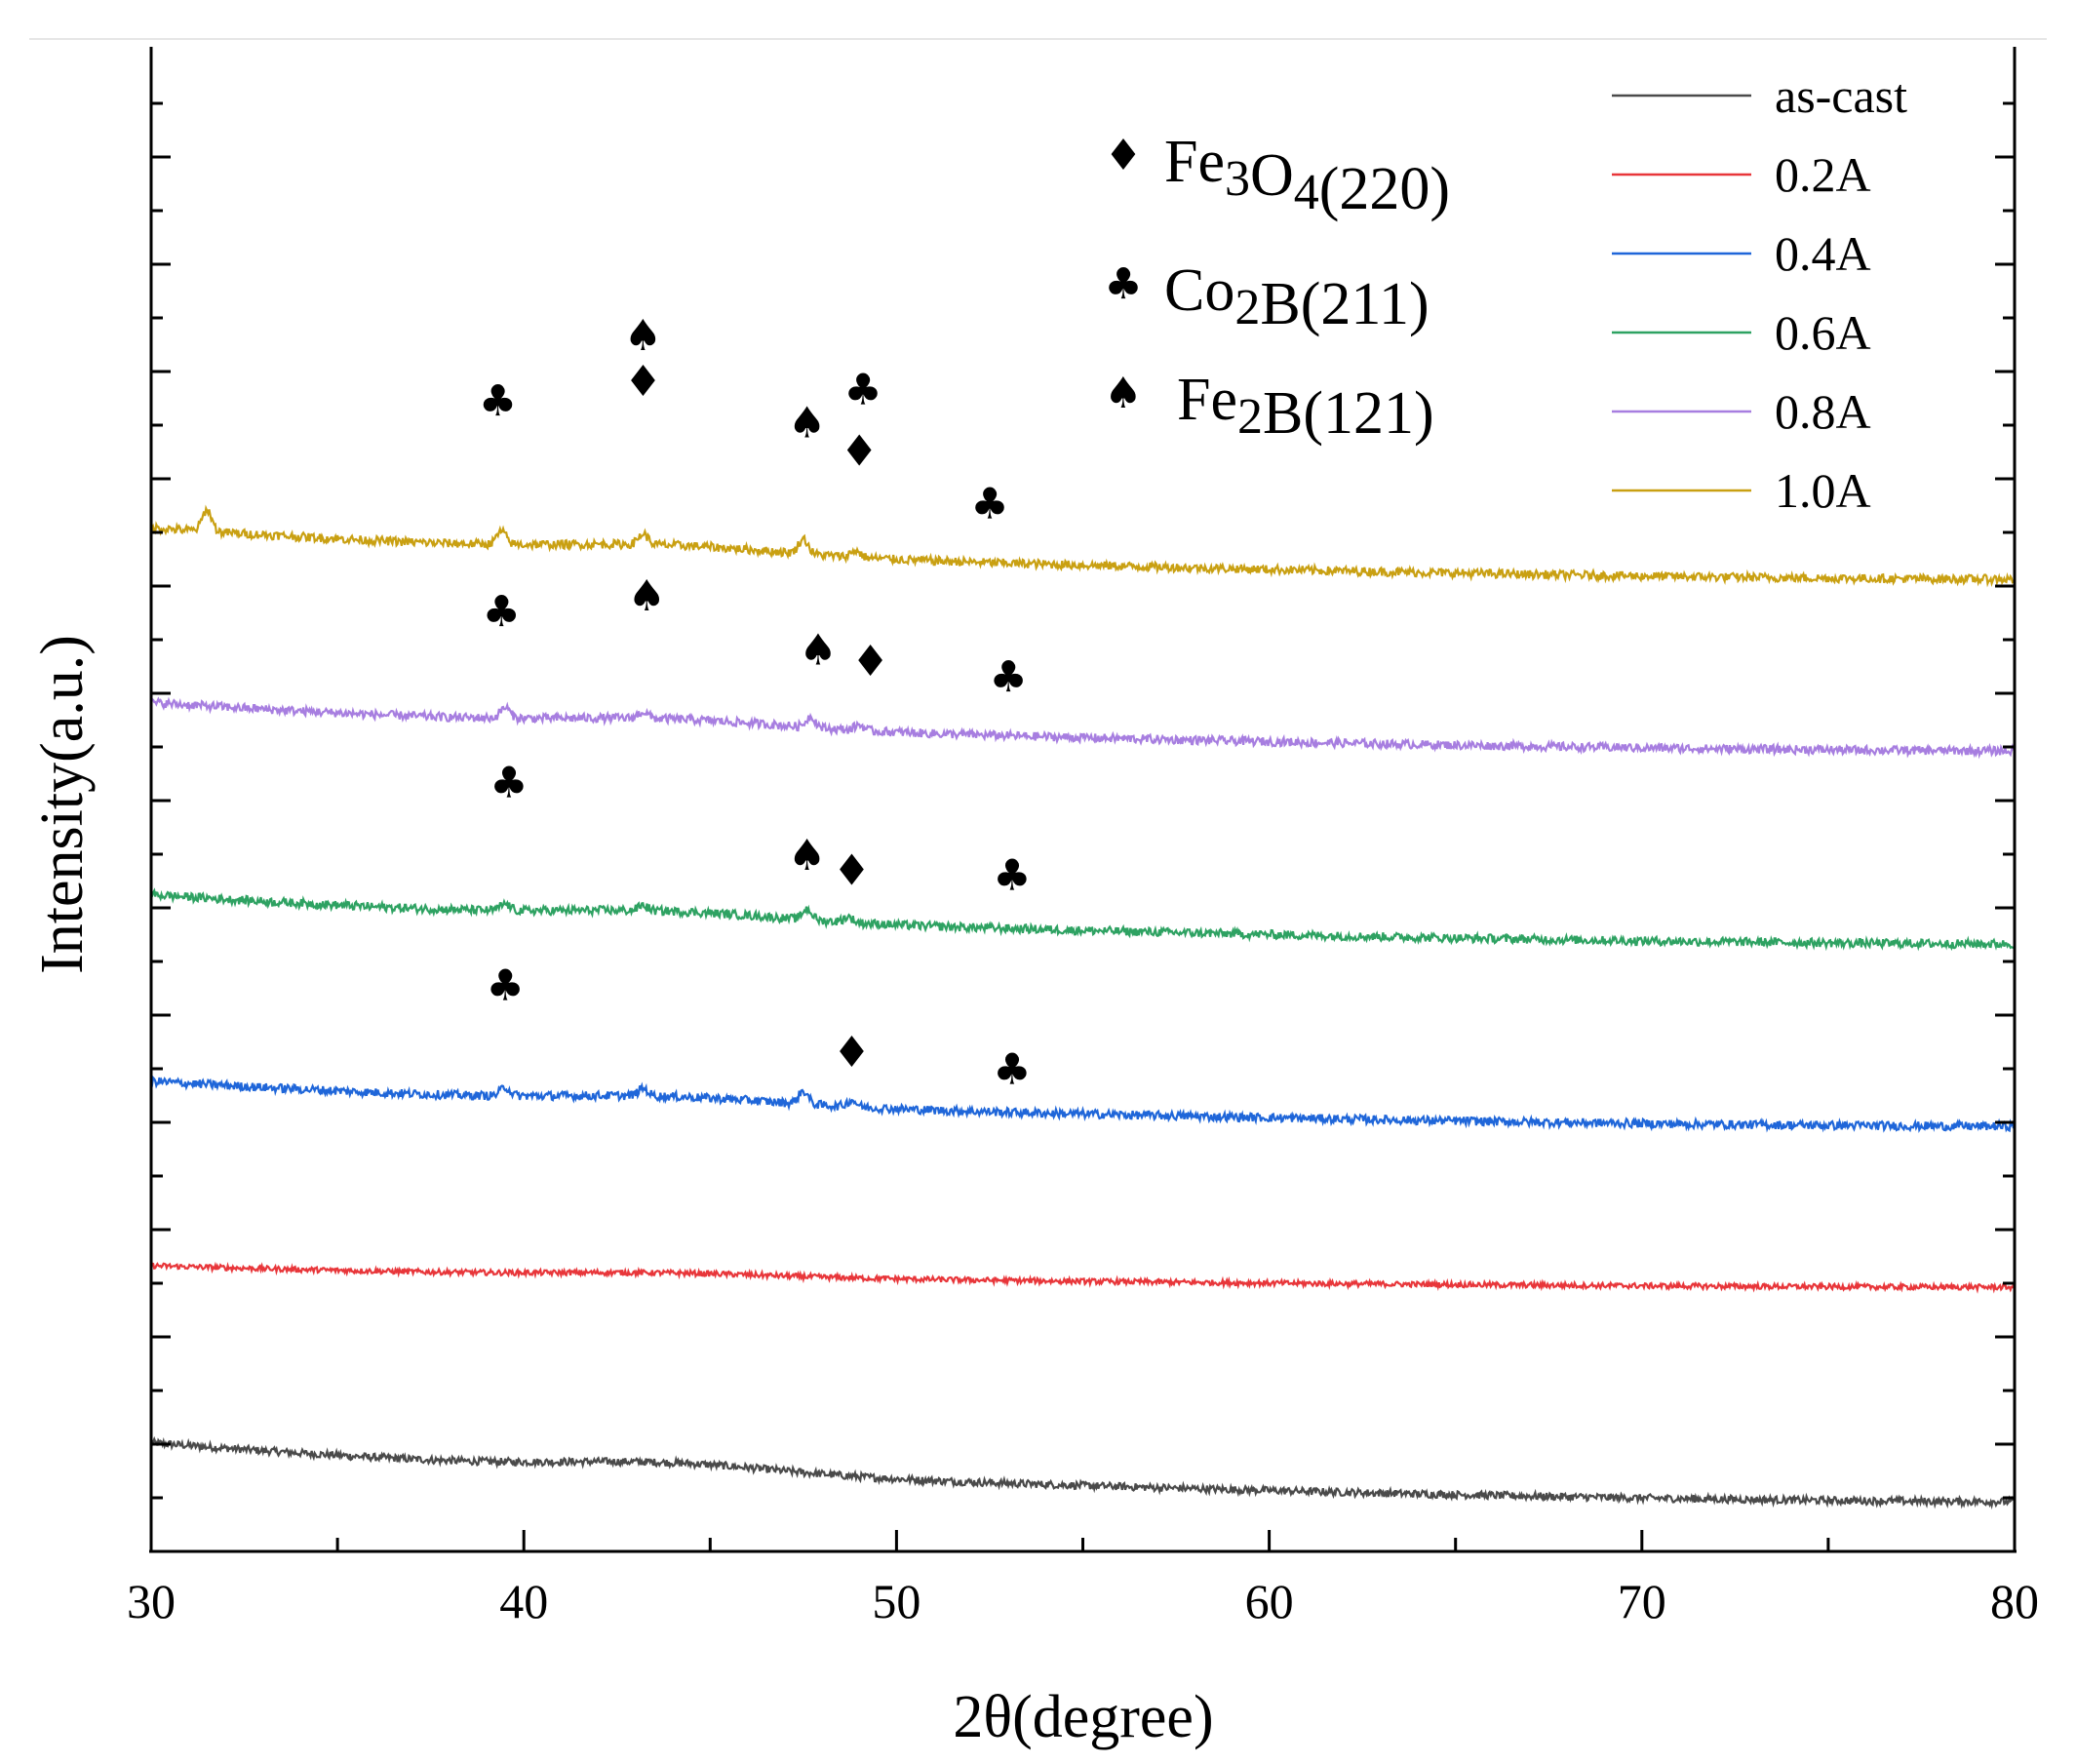  Describe the element at coordinates (151, 1601) in the screenshot. I see `x-tick-label: 30` at that location.